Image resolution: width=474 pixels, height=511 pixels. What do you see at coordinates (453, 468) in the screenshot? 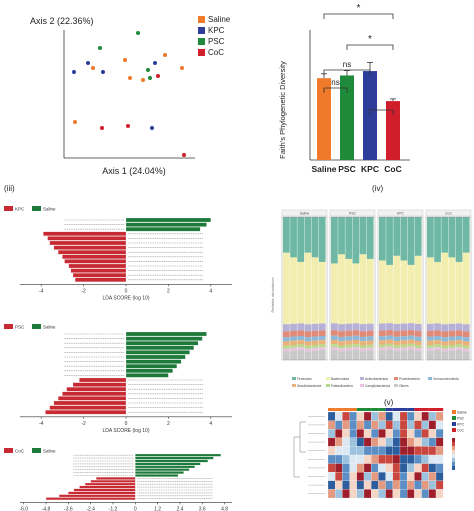
I see `heatmap-colorscale` at bounding box center [453, 468].